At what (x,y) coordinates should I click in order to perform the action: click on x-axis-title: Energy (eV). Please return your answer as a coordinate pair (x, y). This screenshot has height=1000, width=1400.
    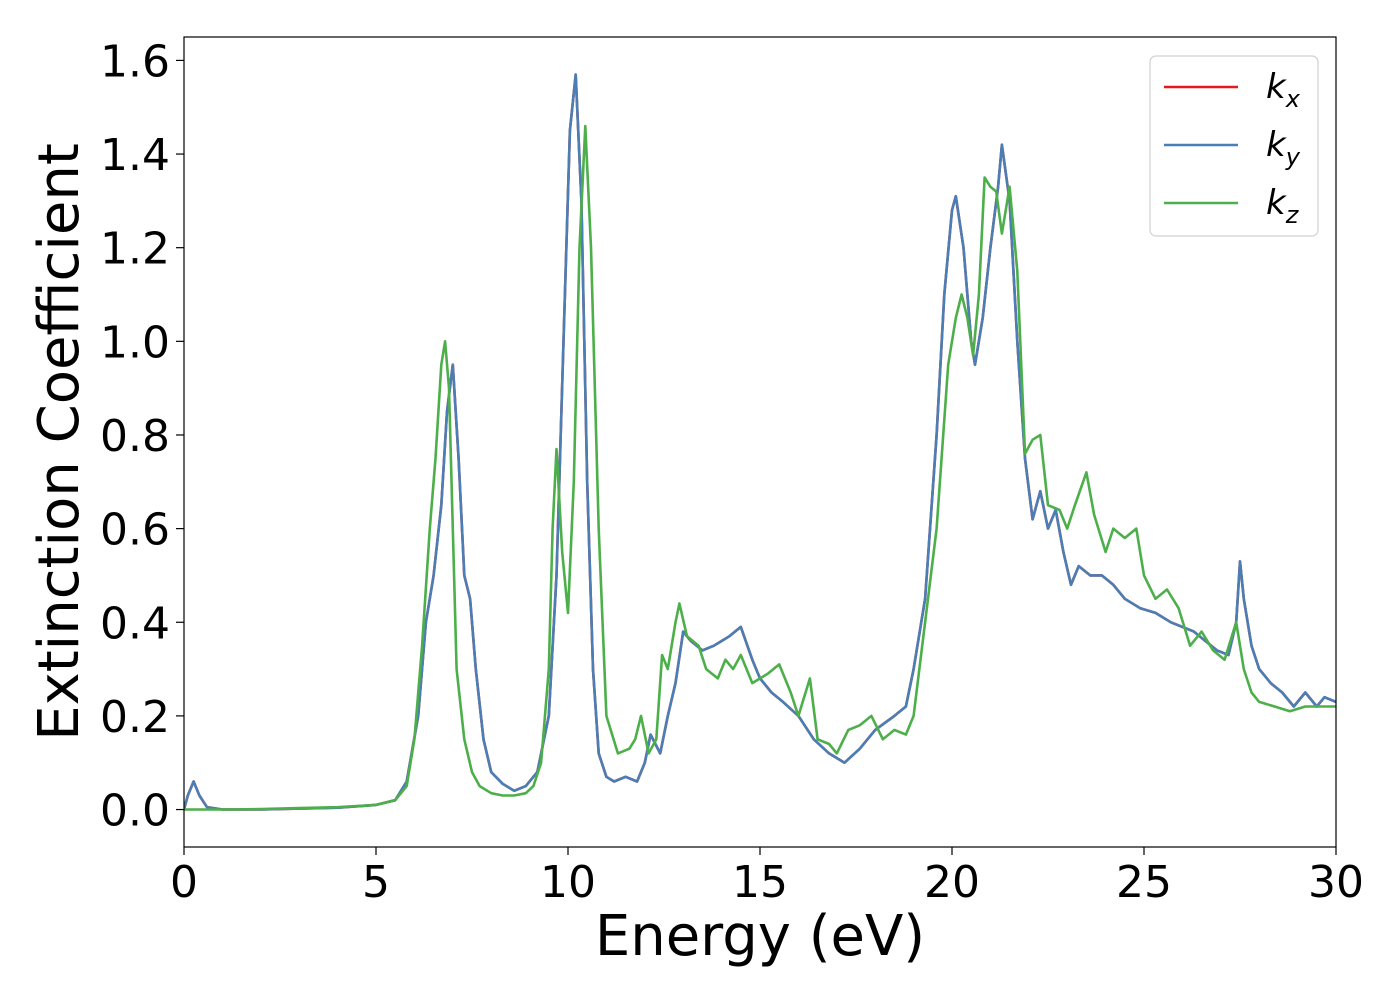
    Looking at the image, I should click on (760, 936).